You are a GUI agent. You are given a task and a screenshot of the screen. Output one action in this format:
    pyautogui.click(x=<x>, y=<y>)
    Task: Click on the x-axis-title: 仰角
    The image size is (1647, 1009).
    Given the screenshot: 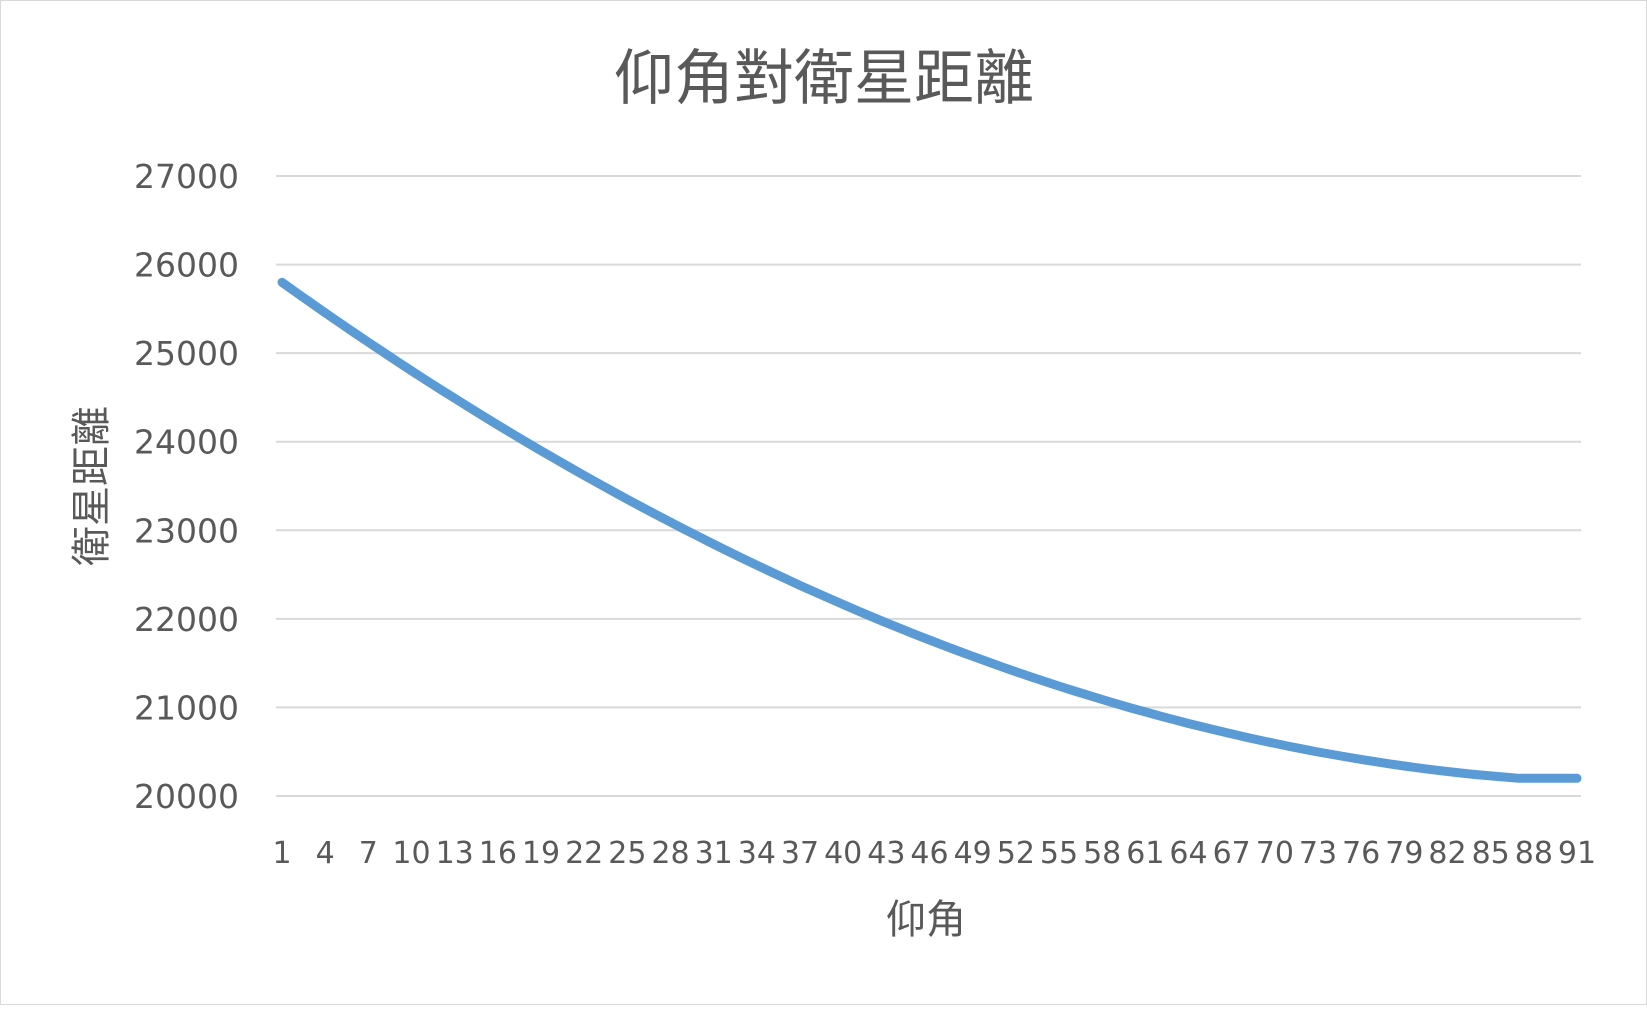 What is the action you would take?
    pyautogui.click(x=926, y=920)
    